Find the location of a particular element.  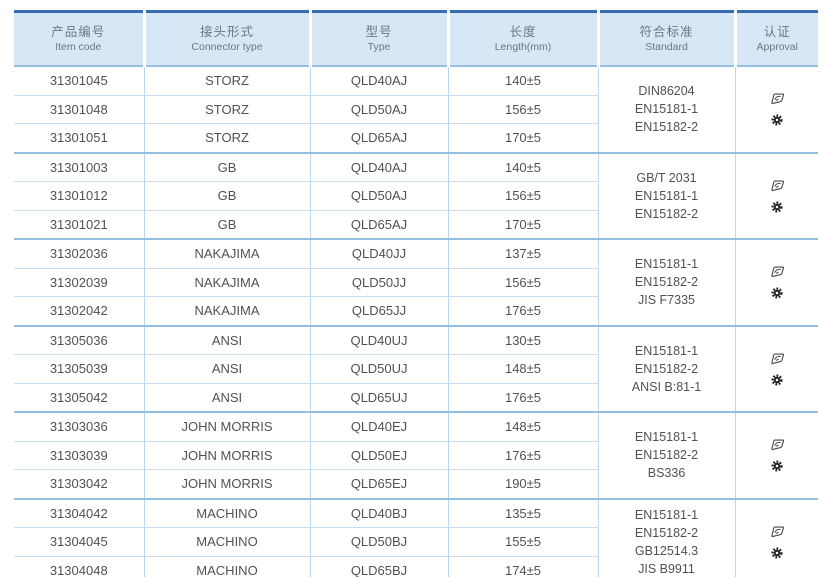

col-header-length-zh: 长度 is located at coordinates (523, 31).